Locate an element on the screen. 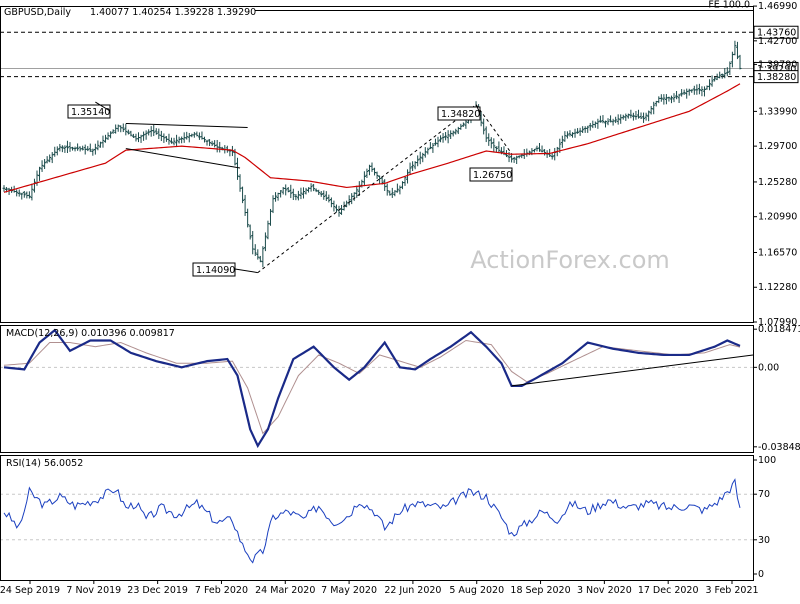 This screenshot has width=800, height=604. annotation-label: 1.34820 is located at coordinates (460, 114).